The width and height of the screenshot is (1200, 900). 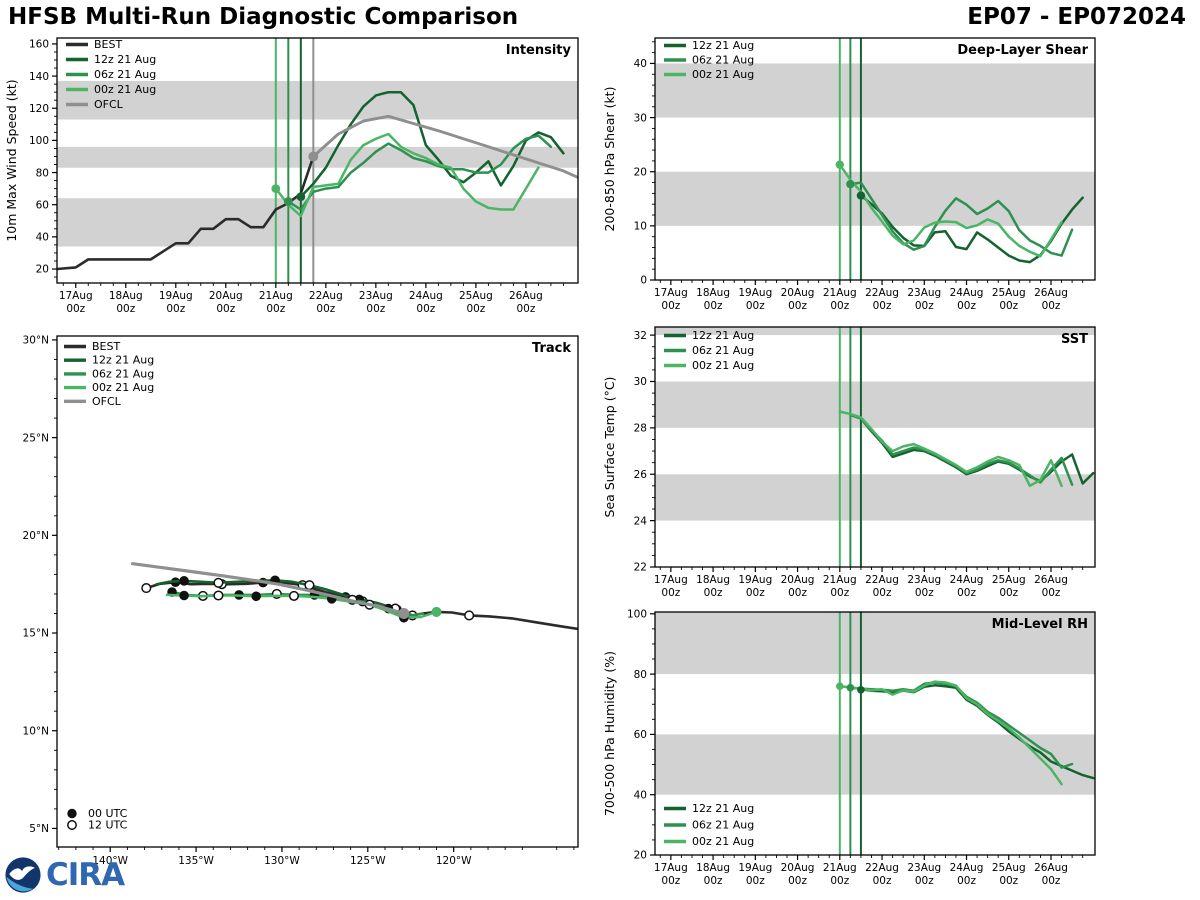 What do you see at coordinates (72, 825) in the screenshot?
I see `legend-open-dot` at bounding box center [72, 825].